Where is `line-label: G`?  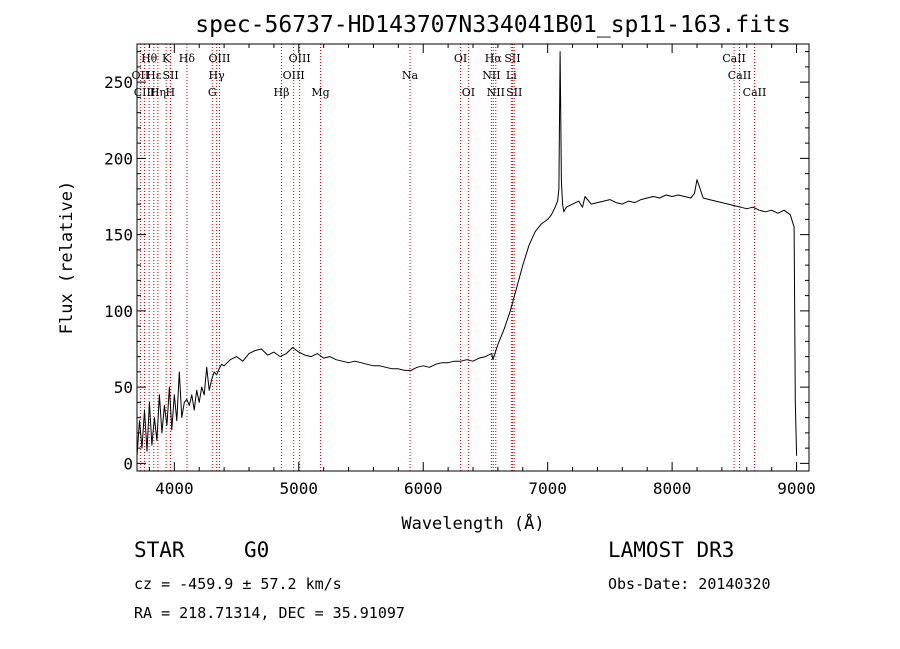 line-label: G is located at coordinates (212, 92).